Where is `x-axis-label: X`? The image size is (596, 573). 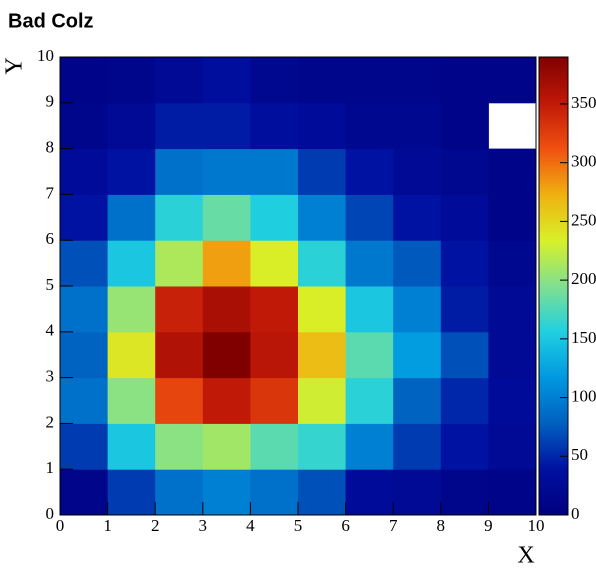 x-axis-label: X is located at coordinates (525, 556).